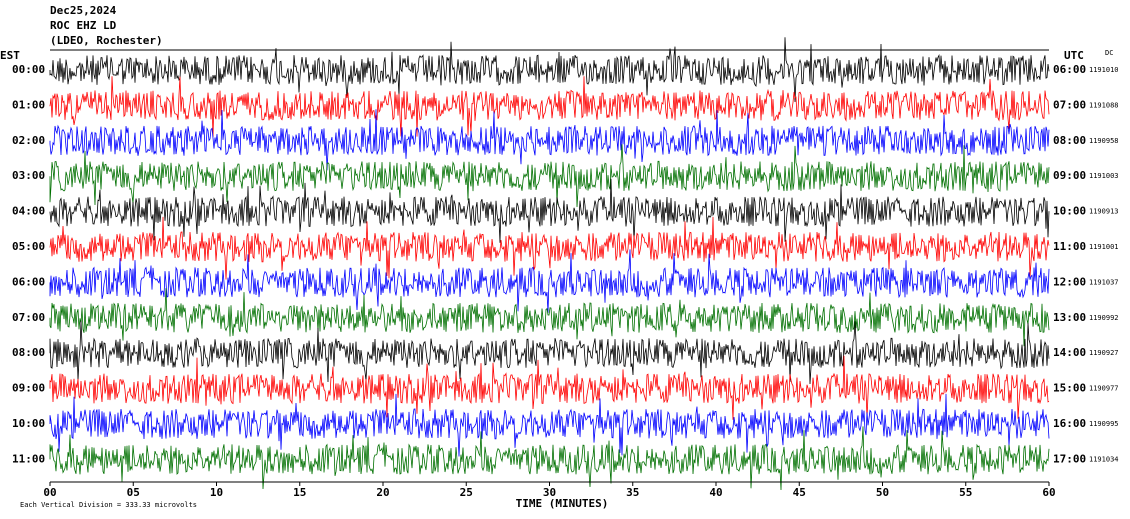  Describe the element at coordinates (1104, 105) in the screenshot. I see `dc-value: 1191088` at that location.